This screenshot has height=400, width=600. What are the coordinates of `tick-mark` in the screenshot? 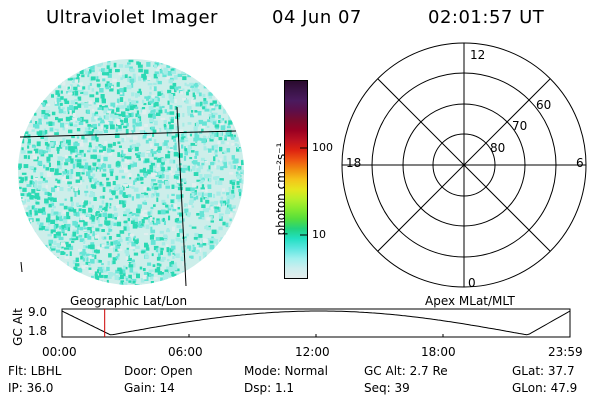 It's located at (21, 267).